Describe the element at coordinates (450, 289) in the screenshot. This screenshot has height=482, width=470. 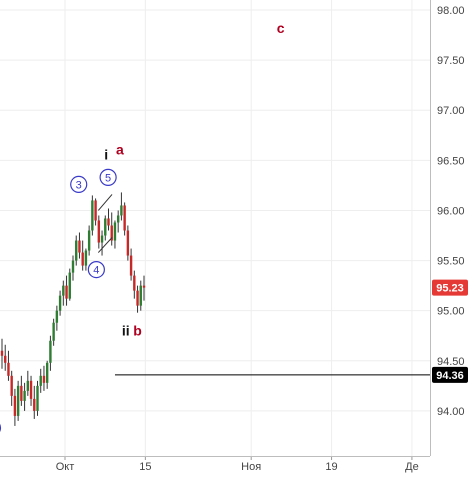
I see `price-tag-label: 95.23` at that location.